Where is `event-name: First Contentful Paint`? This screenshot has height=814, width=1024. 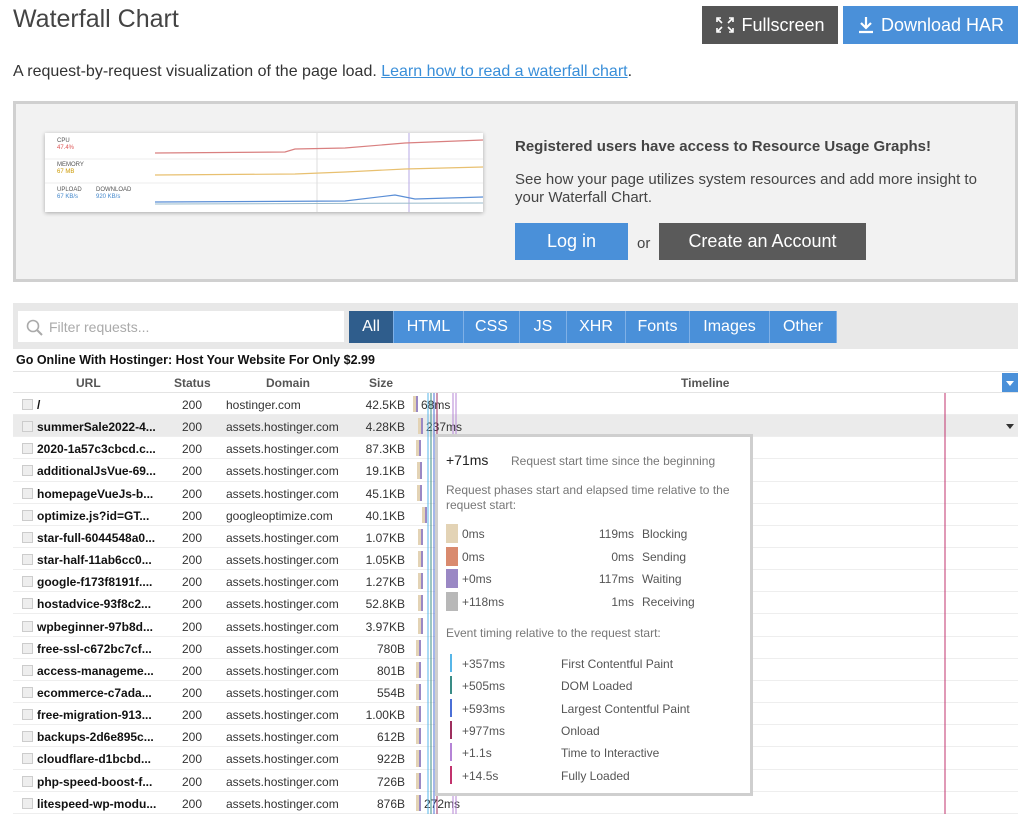 event-name: First Contentful Paint is located at coordinates (617, 664).